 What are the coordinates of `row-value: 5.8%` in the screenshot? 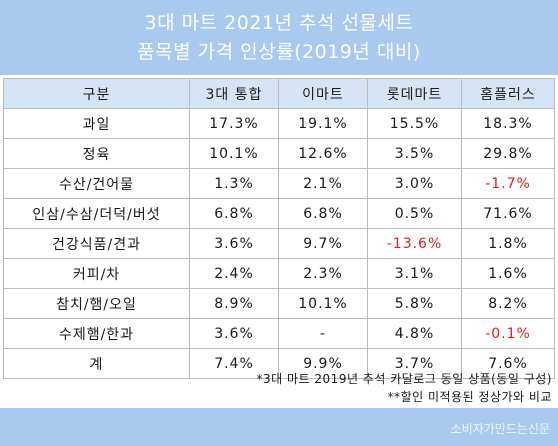 It's located at (414, 303).